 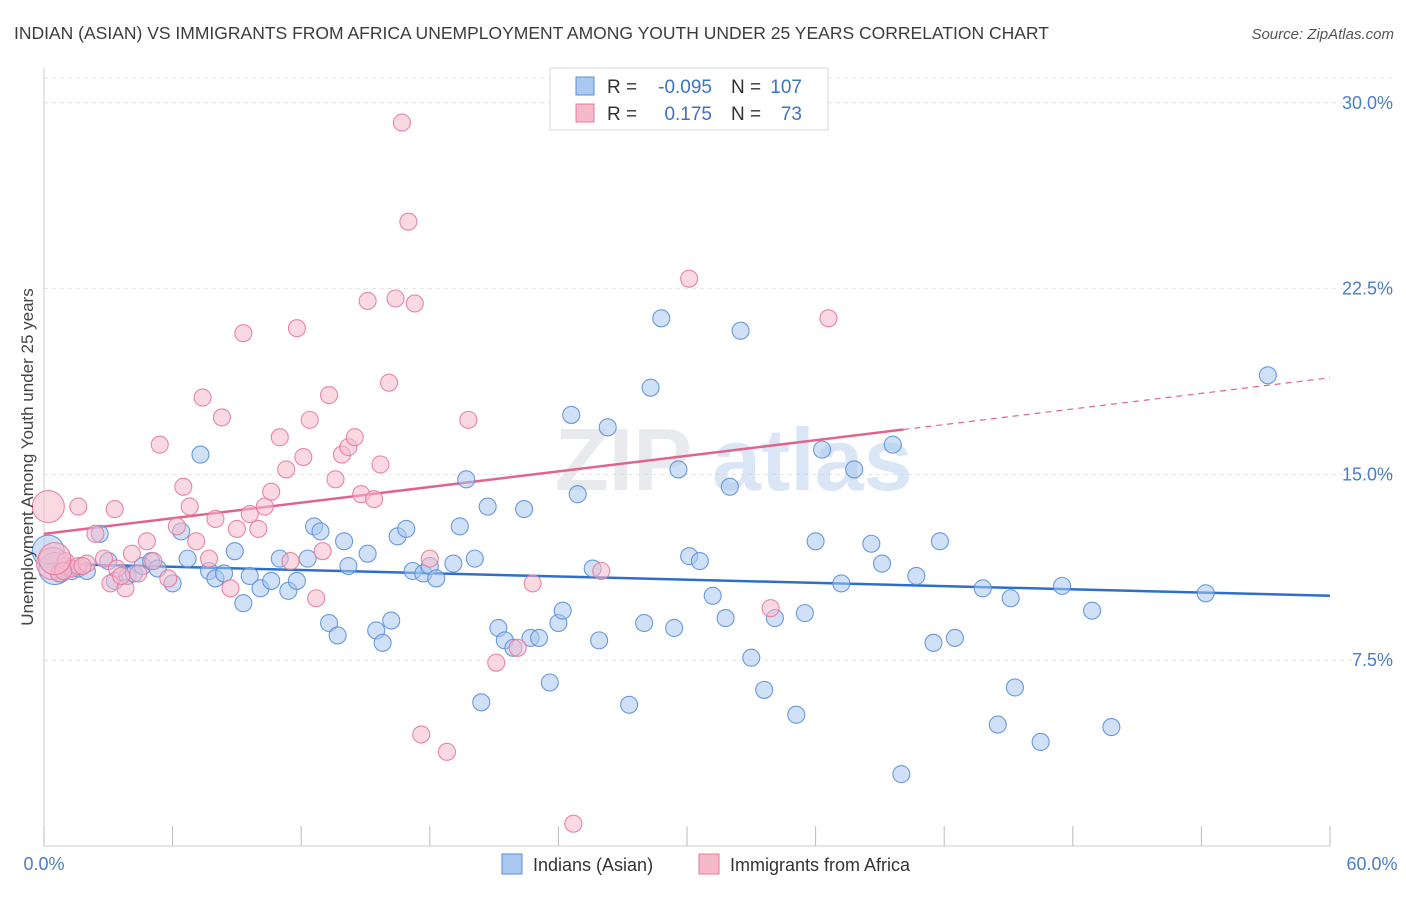 I want to click on legend-n-value-1: 107, so click(x=786, y=87).